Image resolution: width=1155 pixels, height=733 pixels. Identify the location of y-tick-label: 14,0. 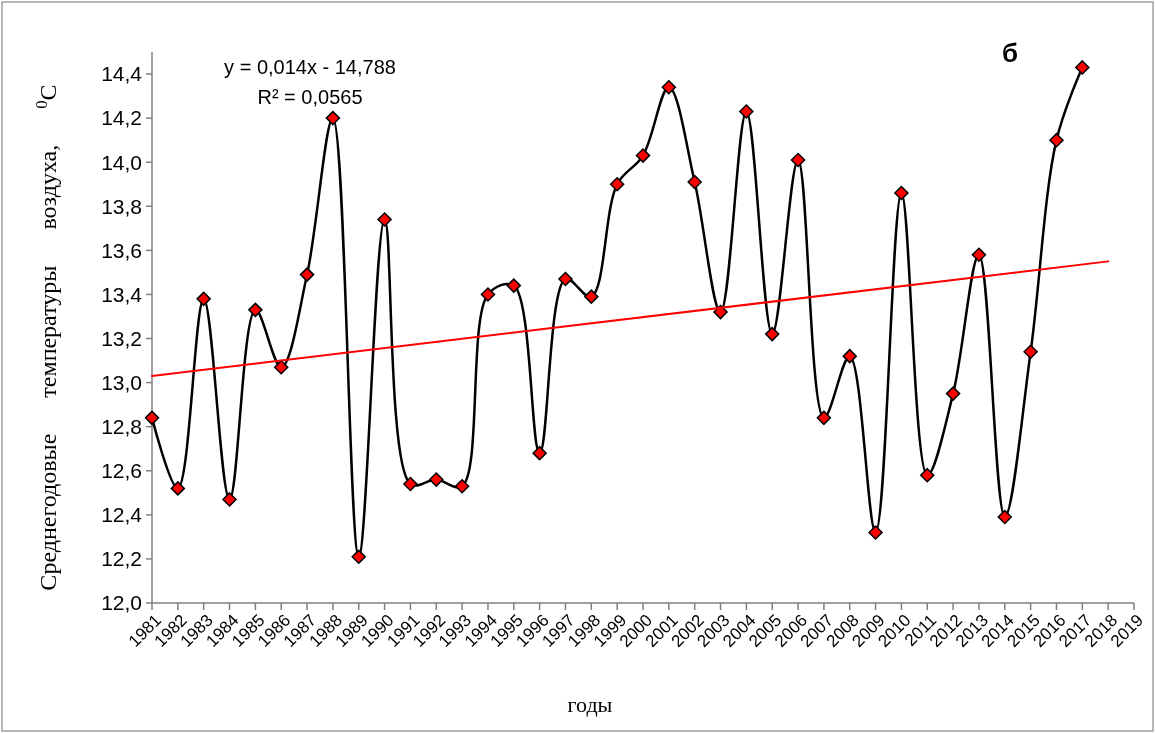
(121, 162).